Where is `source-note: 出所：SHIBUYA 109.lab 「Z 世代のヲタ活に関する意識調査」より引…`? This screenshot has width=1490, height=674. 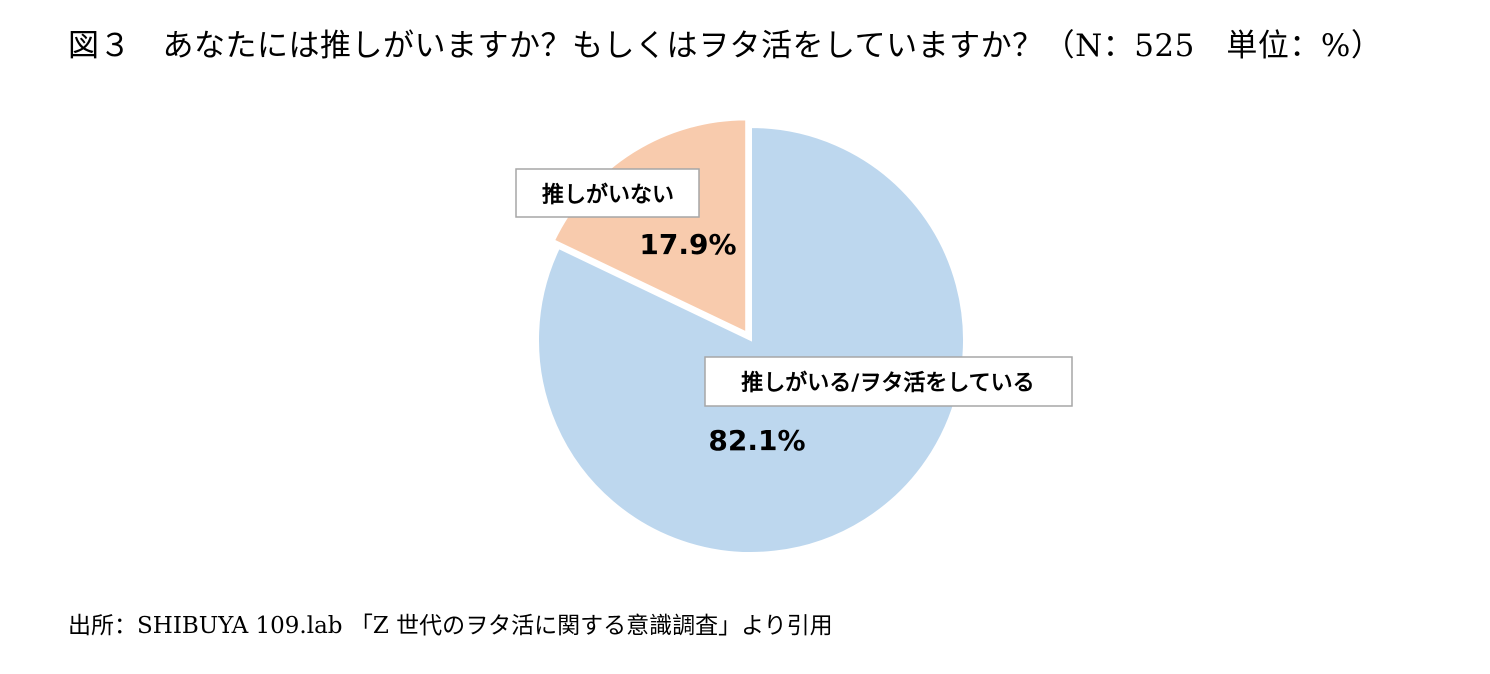 source-note: 出所：SHIBUYA 109.lab 「Z 世代のヲタ活に関する意識調査」より引… is located at coordinates (450, 626).